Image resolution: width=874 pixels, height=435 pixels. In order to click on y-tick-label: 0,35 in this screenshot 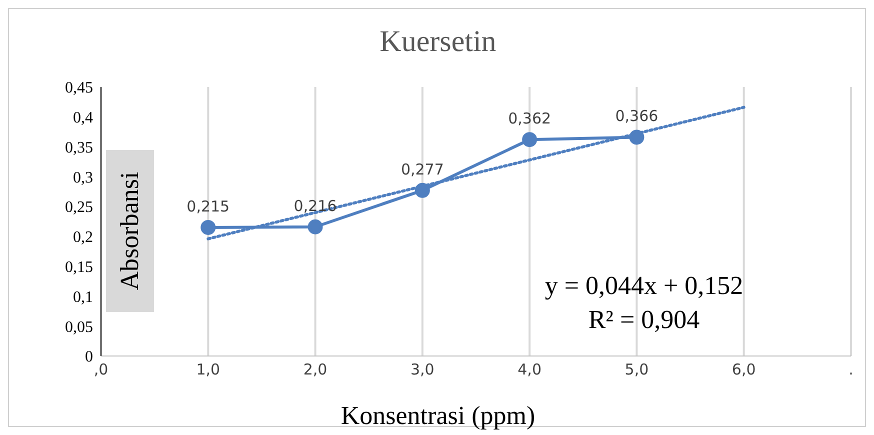, I will do `click(79, 147)`.